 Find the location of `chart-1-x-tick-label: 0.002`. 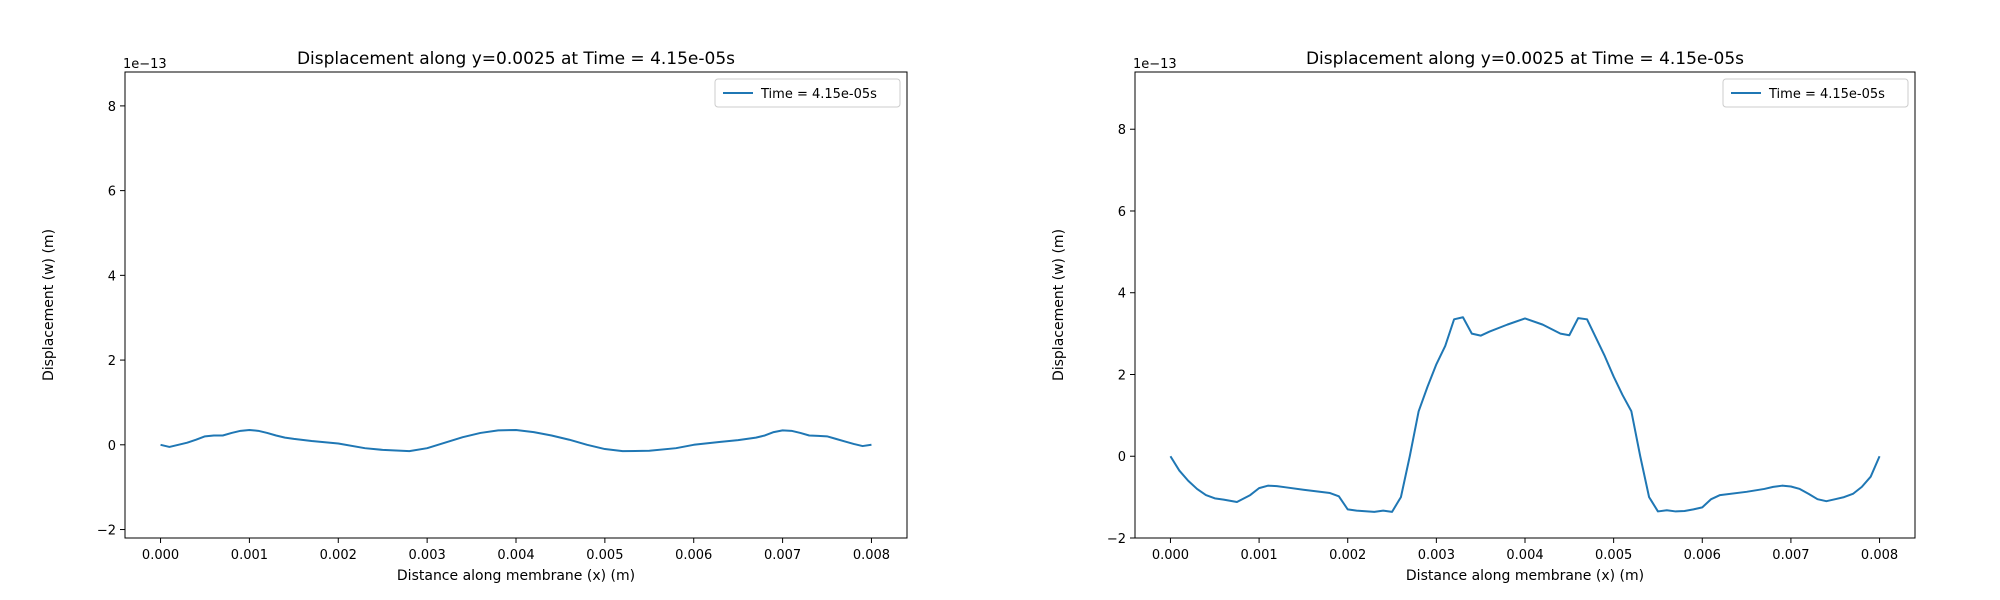

chart-1-x-tick-label: 0.002 is located at coordinates (338, 555).